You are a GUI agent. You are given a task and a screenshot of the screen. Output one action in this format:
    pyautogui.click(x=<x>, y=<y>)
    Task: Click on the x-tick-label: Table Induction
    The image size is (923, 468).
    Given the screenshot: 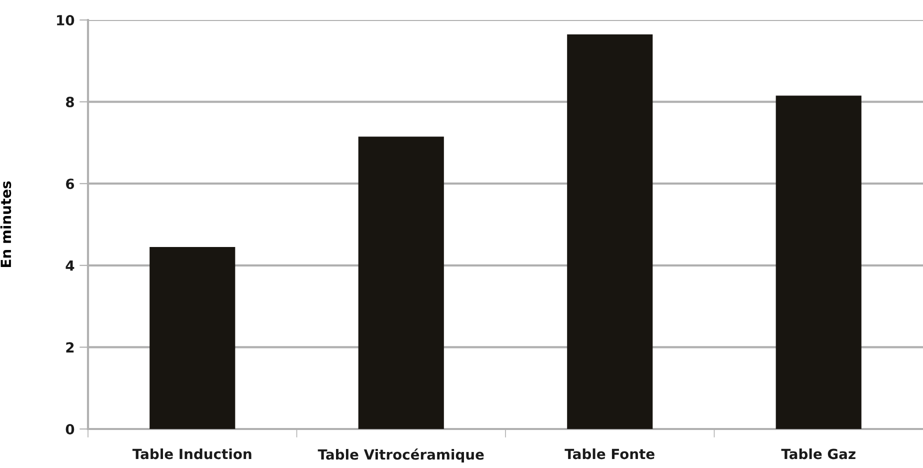 What is the action you would take?
    pyautogui.click(x=192, y=454)
    